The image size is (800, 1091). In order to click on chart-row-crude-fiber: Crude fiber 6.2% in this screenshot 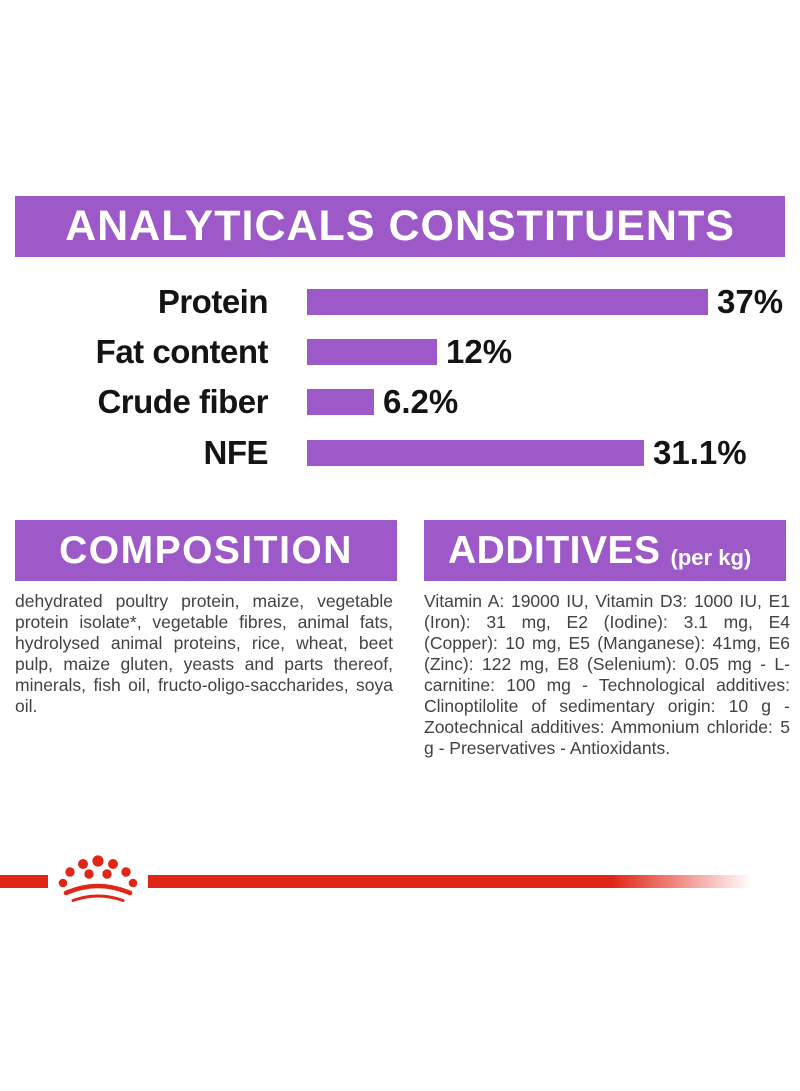, I will do `click(400, 402)`.